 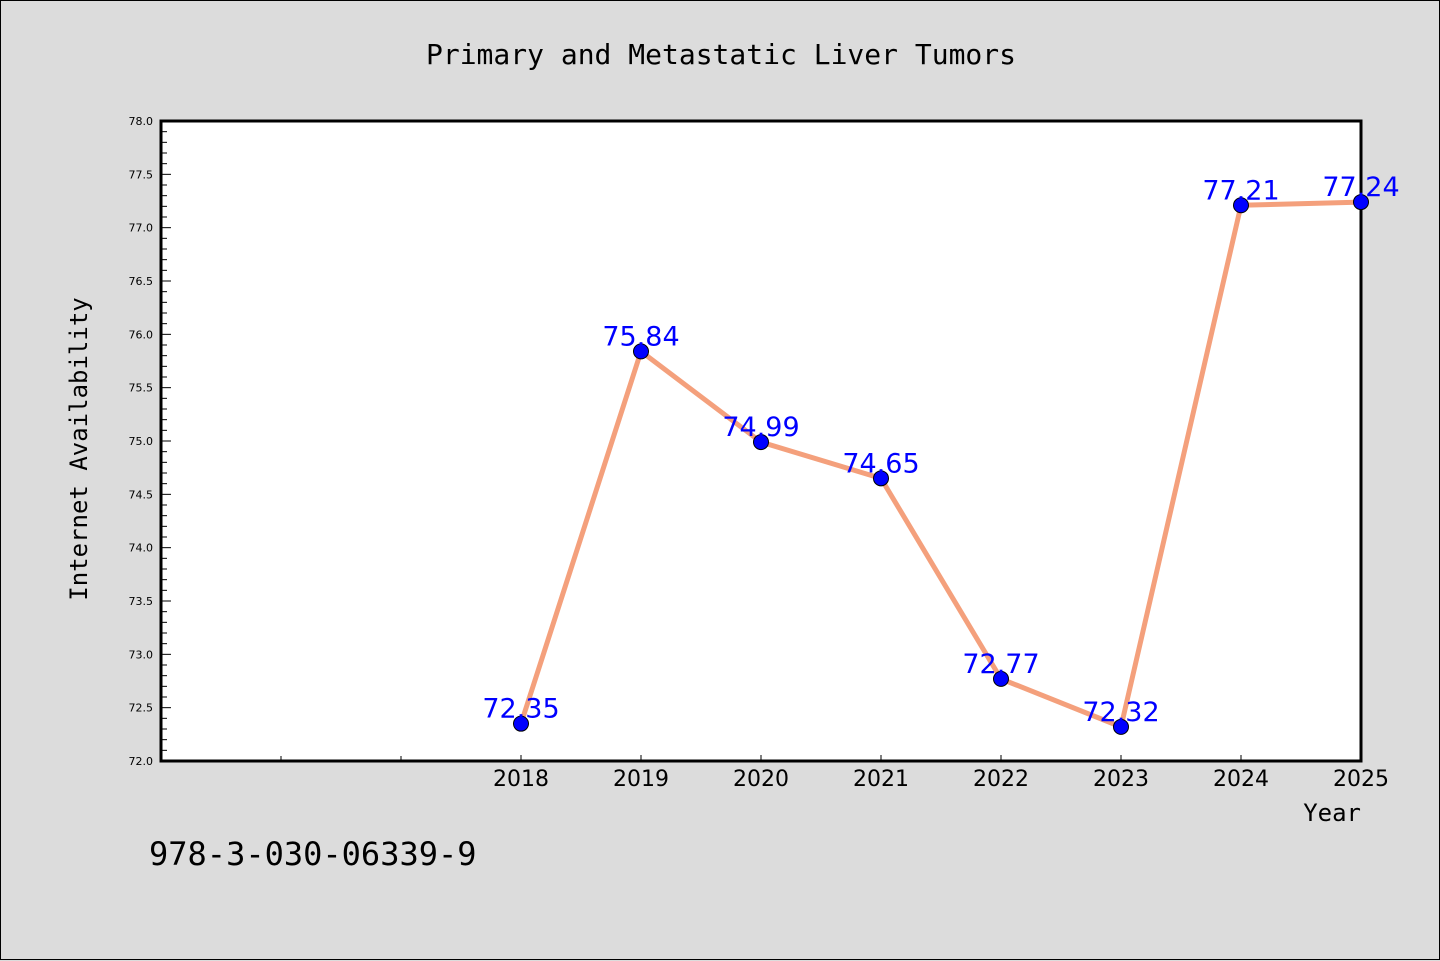 What do you see at coordinates (1360, 187) in the screenshot?
I see `data-label: 77.24` at bounding box center [1360, 187].